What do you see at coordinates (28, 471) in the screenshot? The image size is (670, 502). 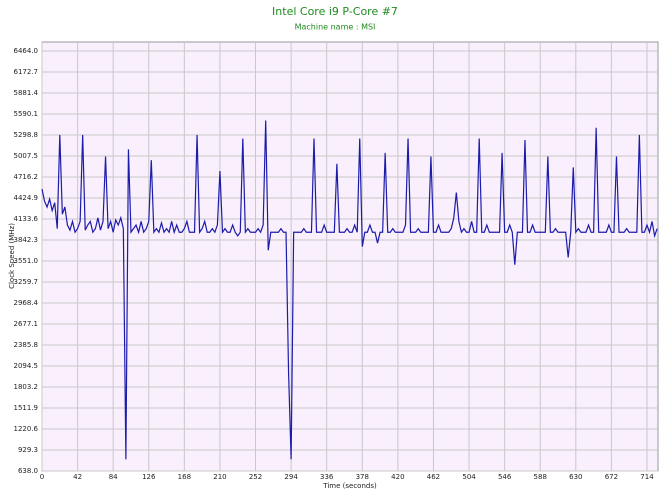 I see `y-tick-label: 638.0` at bounding box center [28, 471].